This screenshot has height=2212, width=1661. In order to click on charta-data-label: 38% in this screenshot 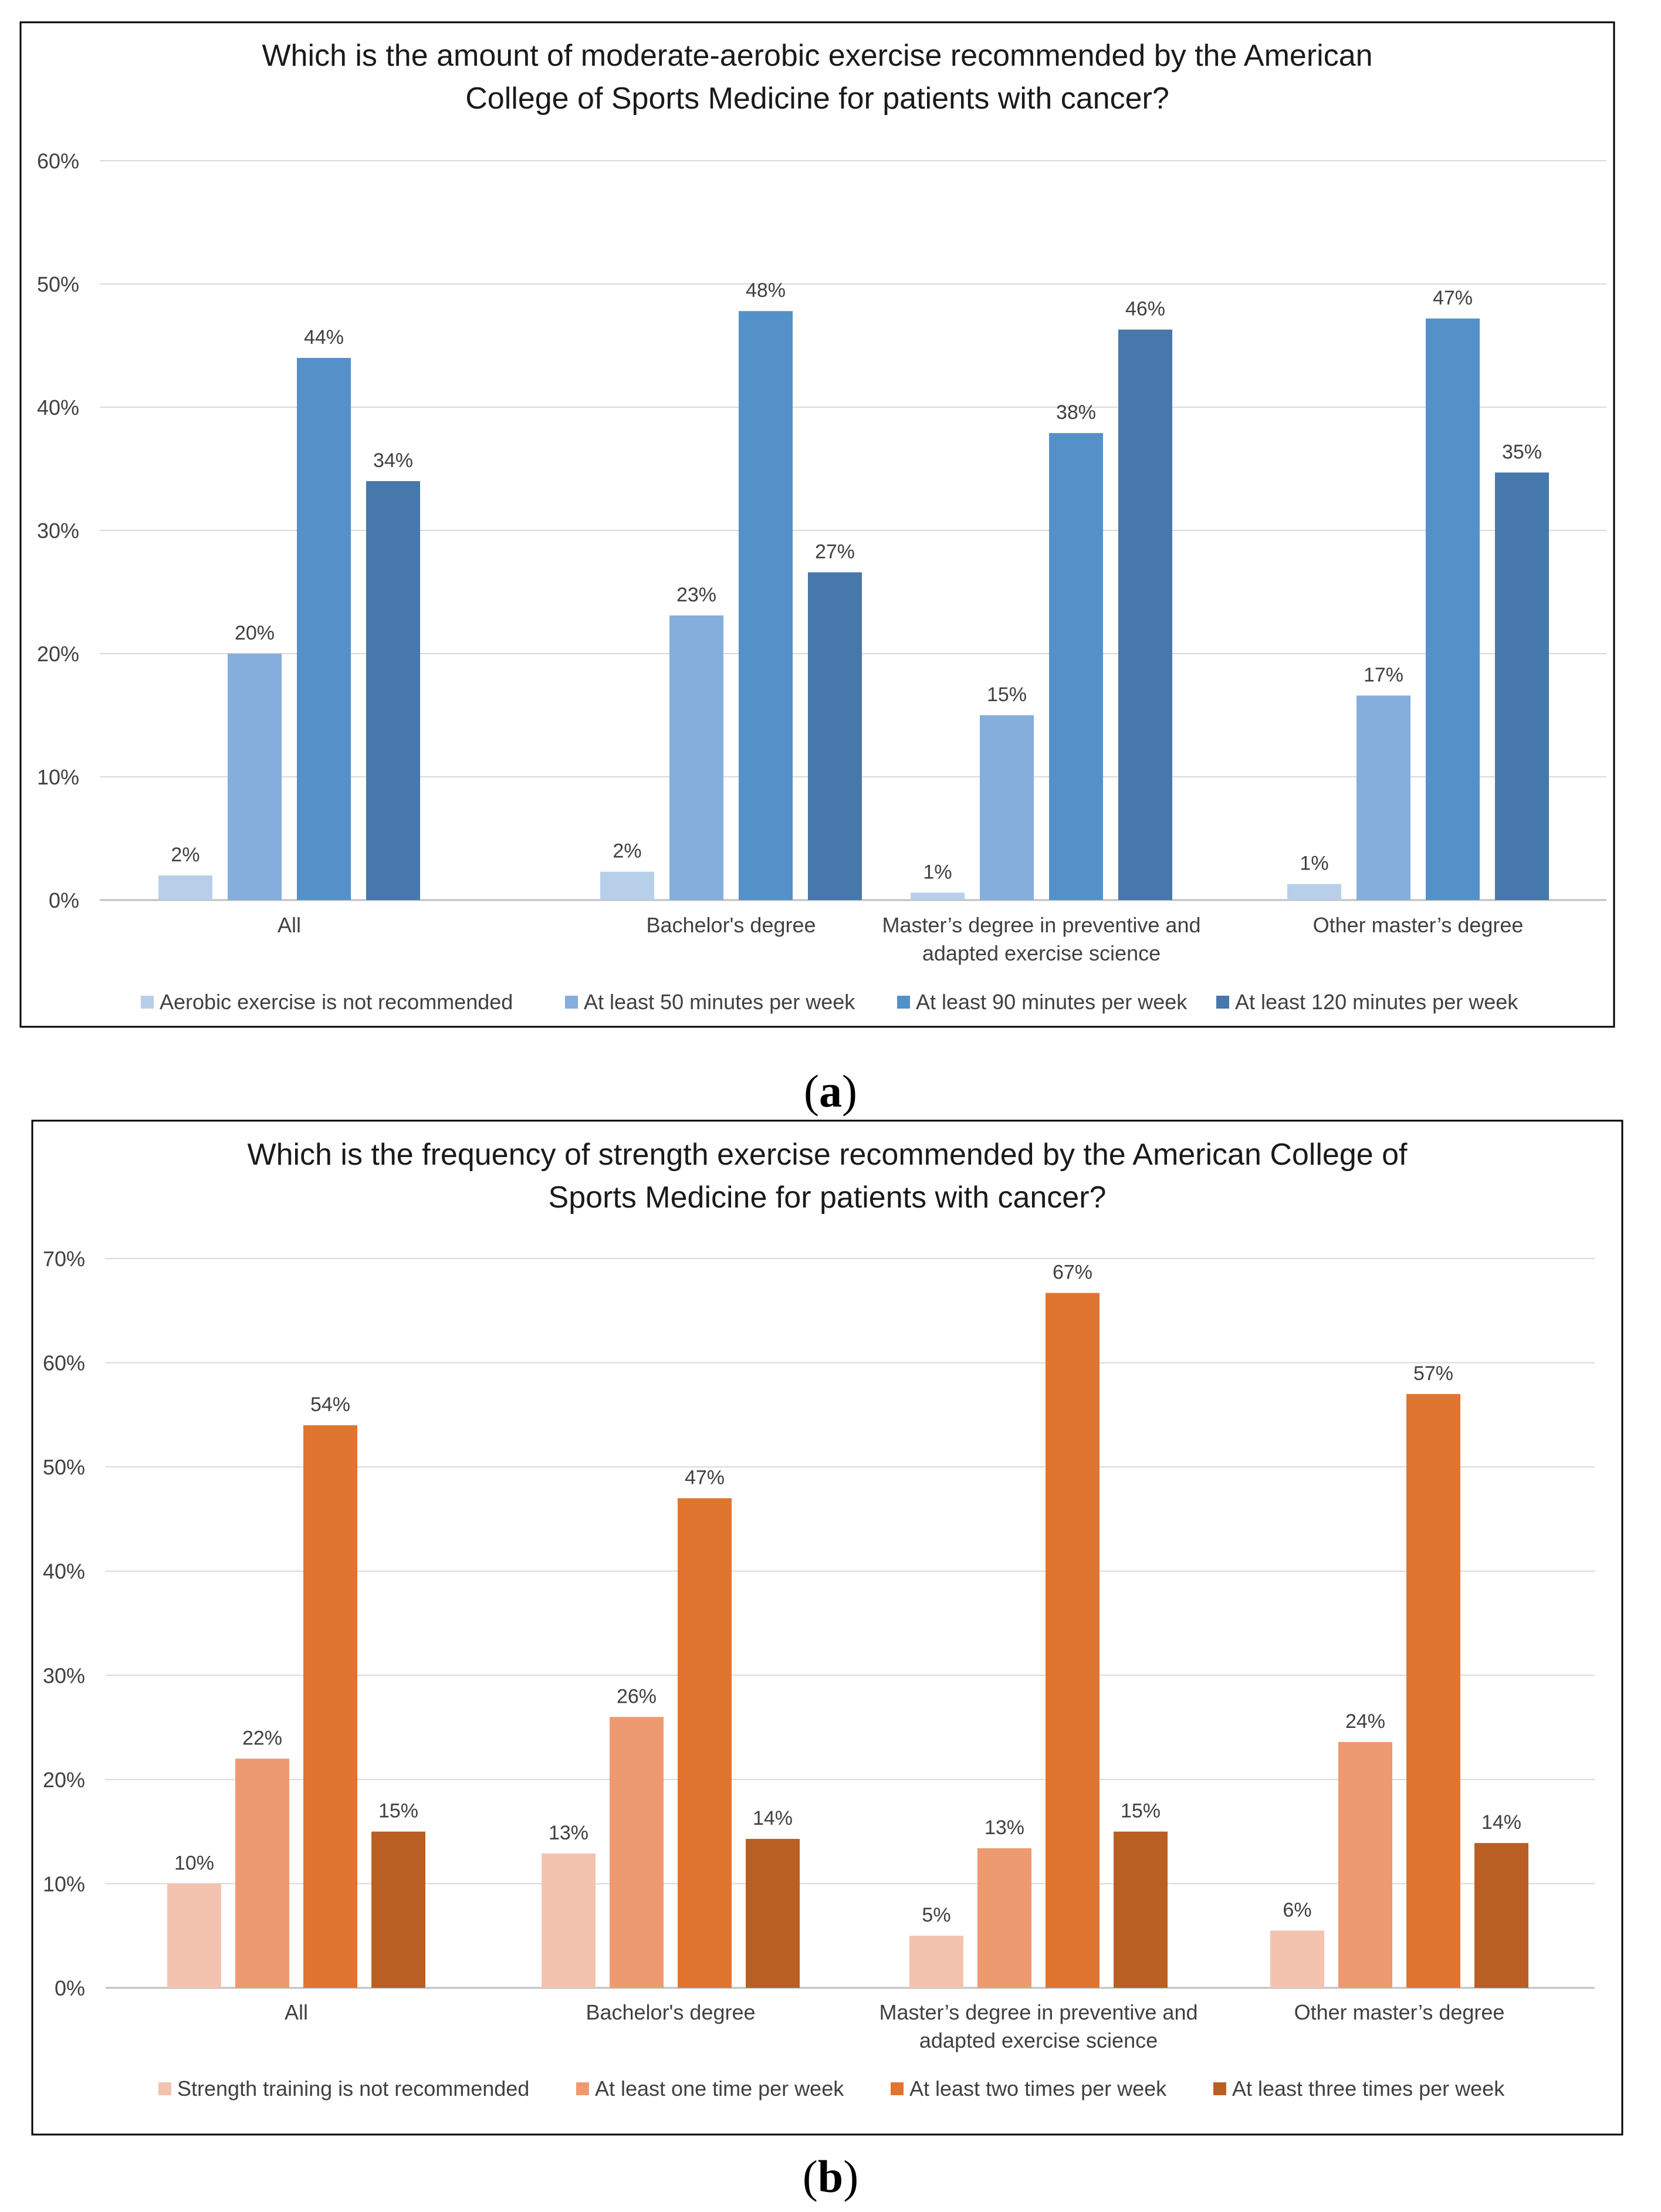, I will do `click(1076, 412)`.